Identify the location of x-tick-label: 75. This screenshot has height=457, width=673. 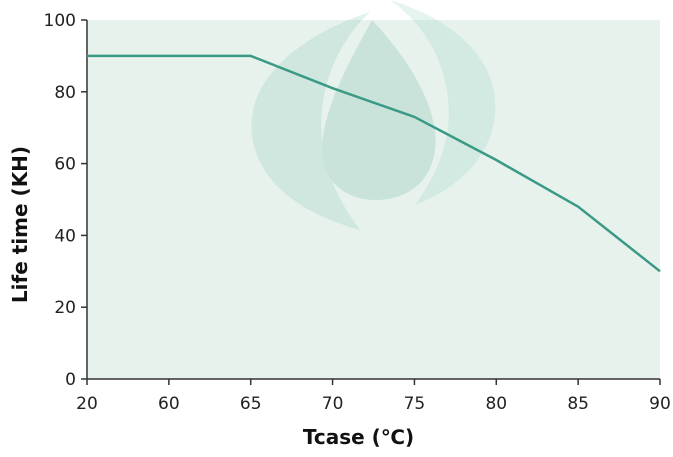
(415, 404).